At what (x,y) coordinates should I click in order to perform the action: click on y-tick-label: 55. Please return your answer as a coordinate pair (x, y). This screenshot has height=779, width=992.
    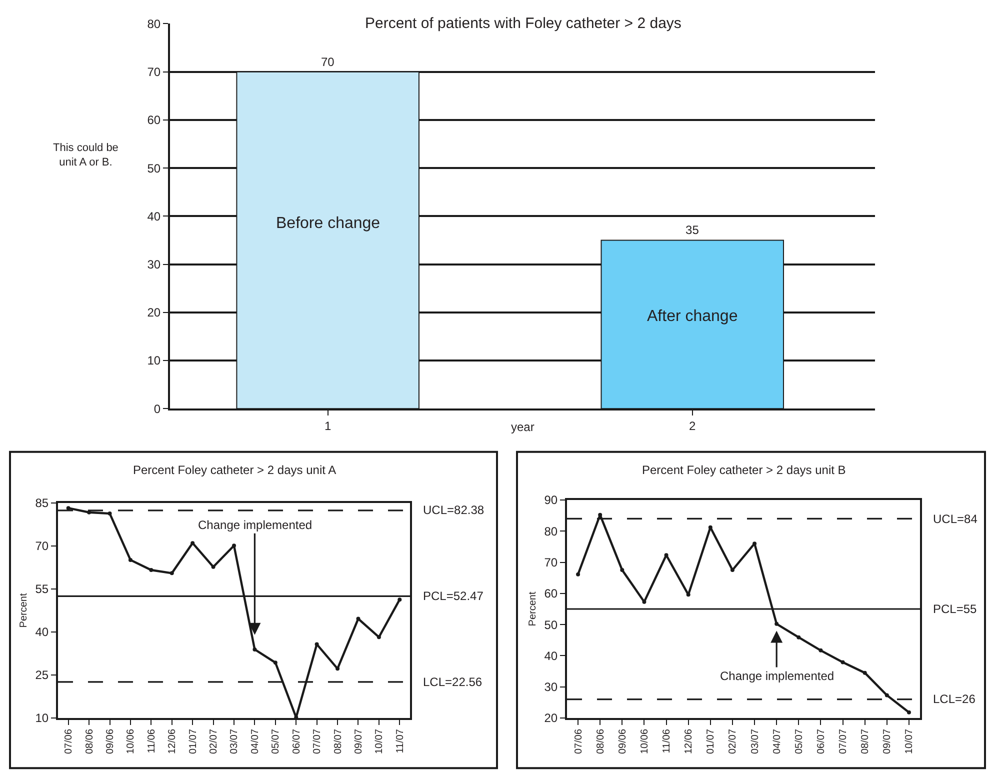
    Looking at the image, I should click on (42, 589).